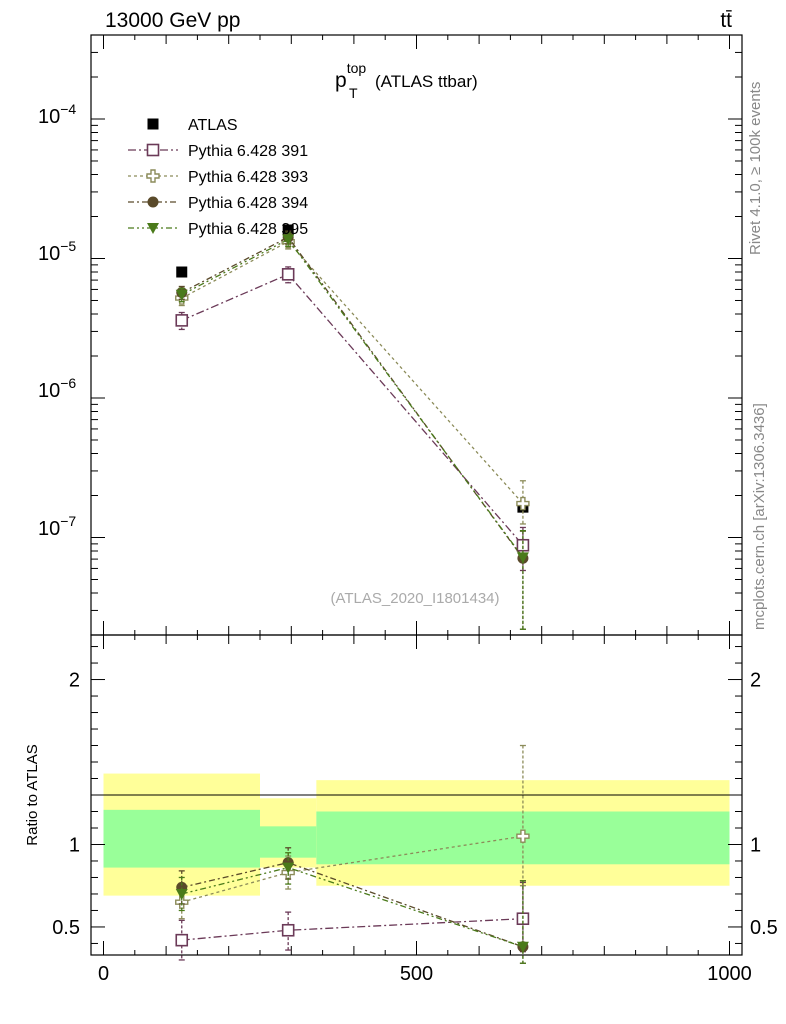 The height and width of the screenshot is (1024, 786). I want to click on ratio-y-axis-label: Ratio to ATLAS, so click(32, 794).